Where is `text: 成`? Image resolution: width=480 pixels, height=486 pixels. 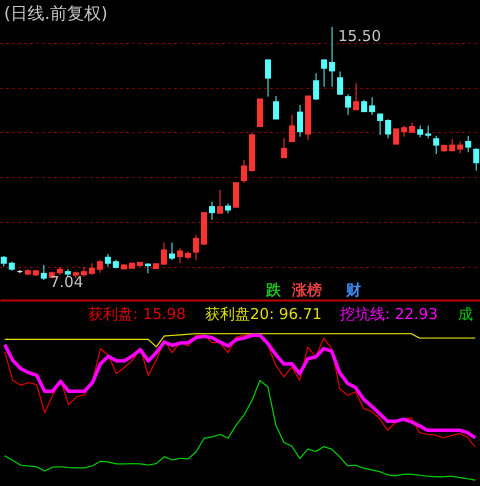
text: 成 is located at coordinates (465, 314).